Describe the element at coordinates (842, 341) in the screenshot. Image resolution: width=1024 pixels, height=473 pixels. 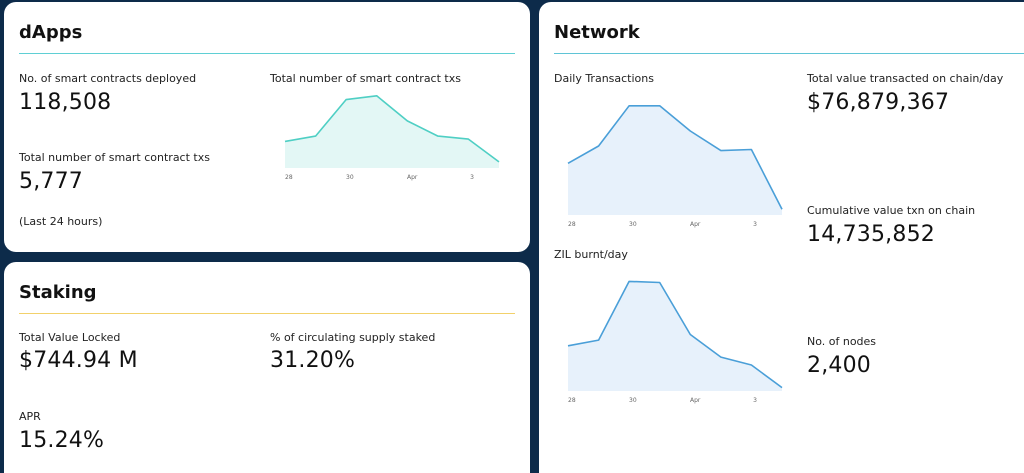
I see `nodes-label: No. of nodes` at that location.